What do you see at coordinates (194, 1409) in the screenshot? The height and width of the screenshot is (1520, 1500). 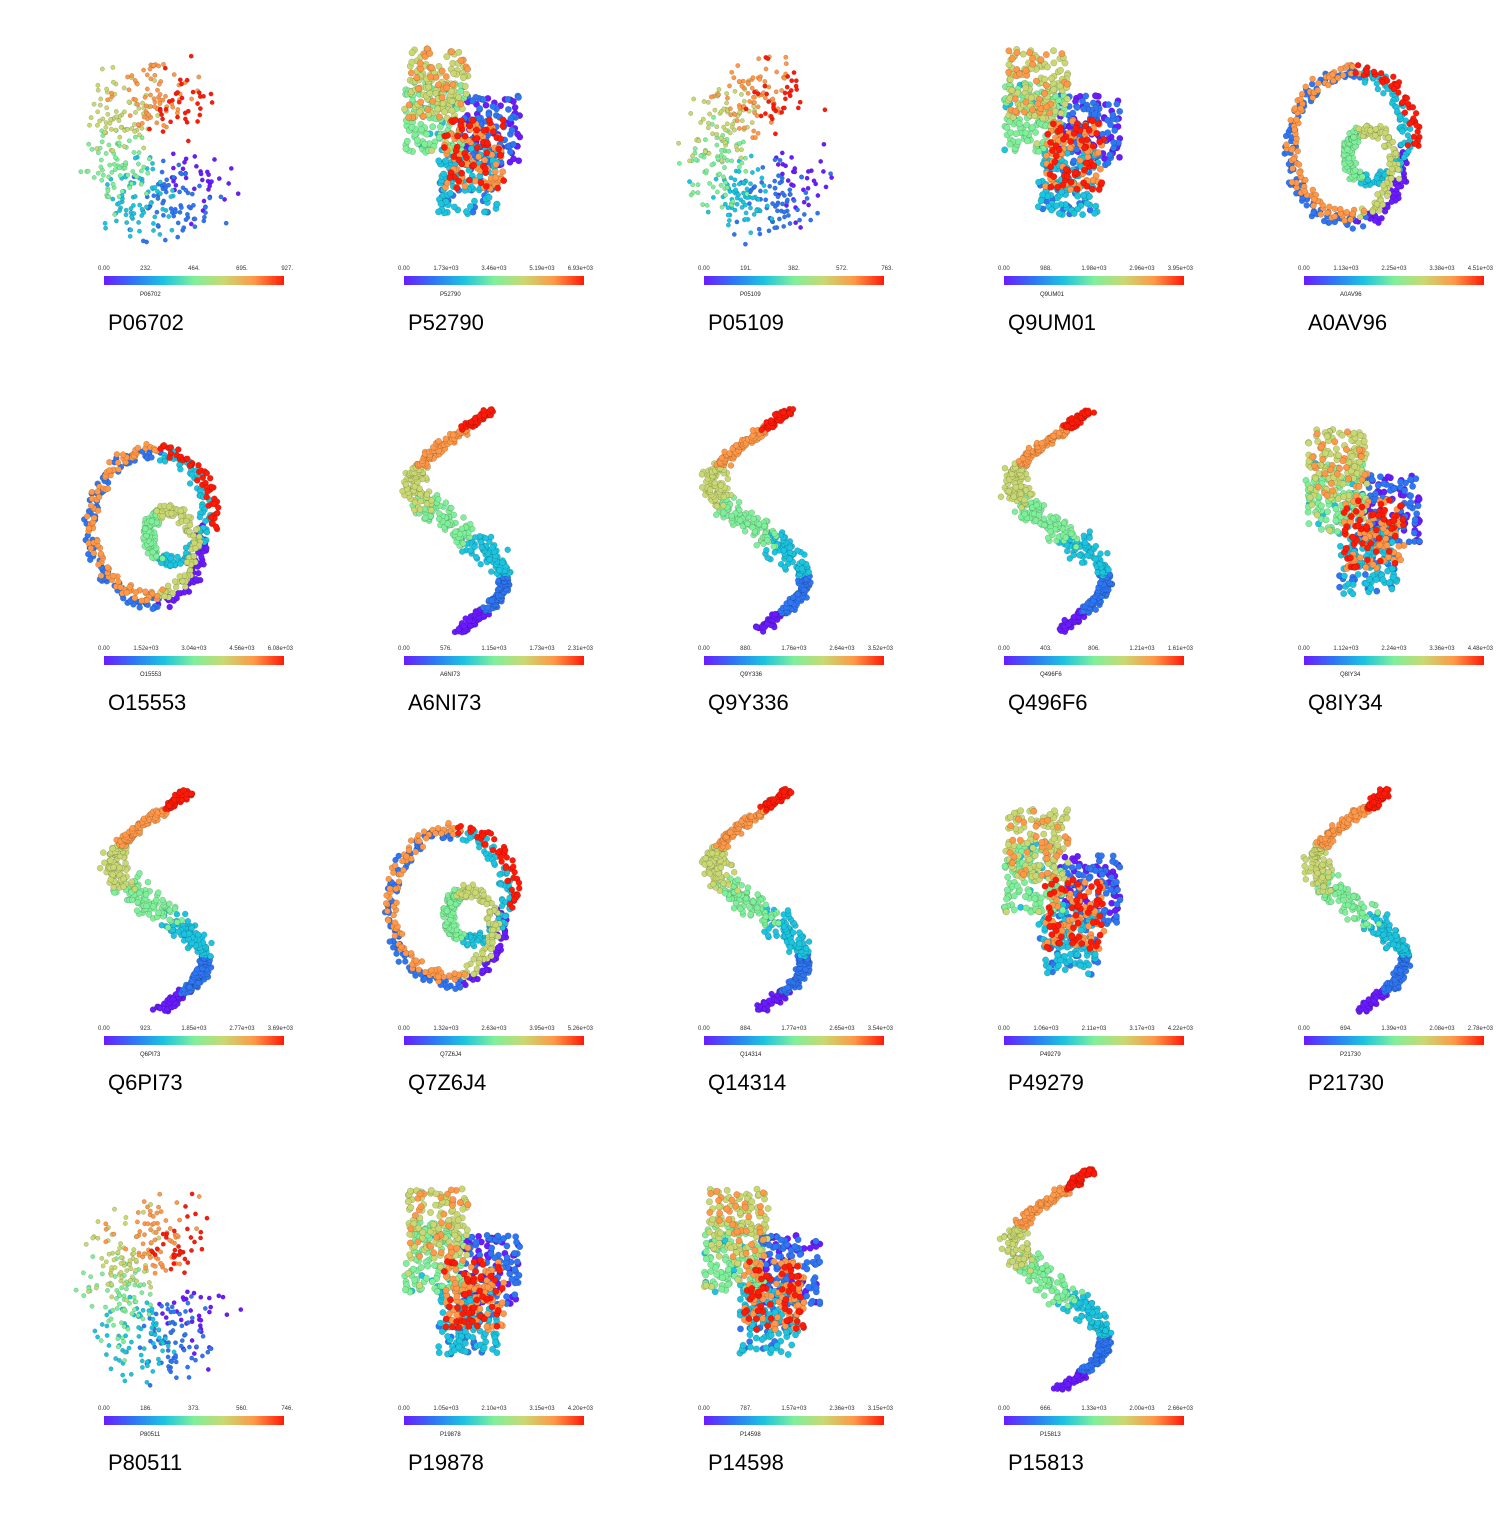 I see `colorbar-tick-label: 373.` at bounding box center [194, 1409].